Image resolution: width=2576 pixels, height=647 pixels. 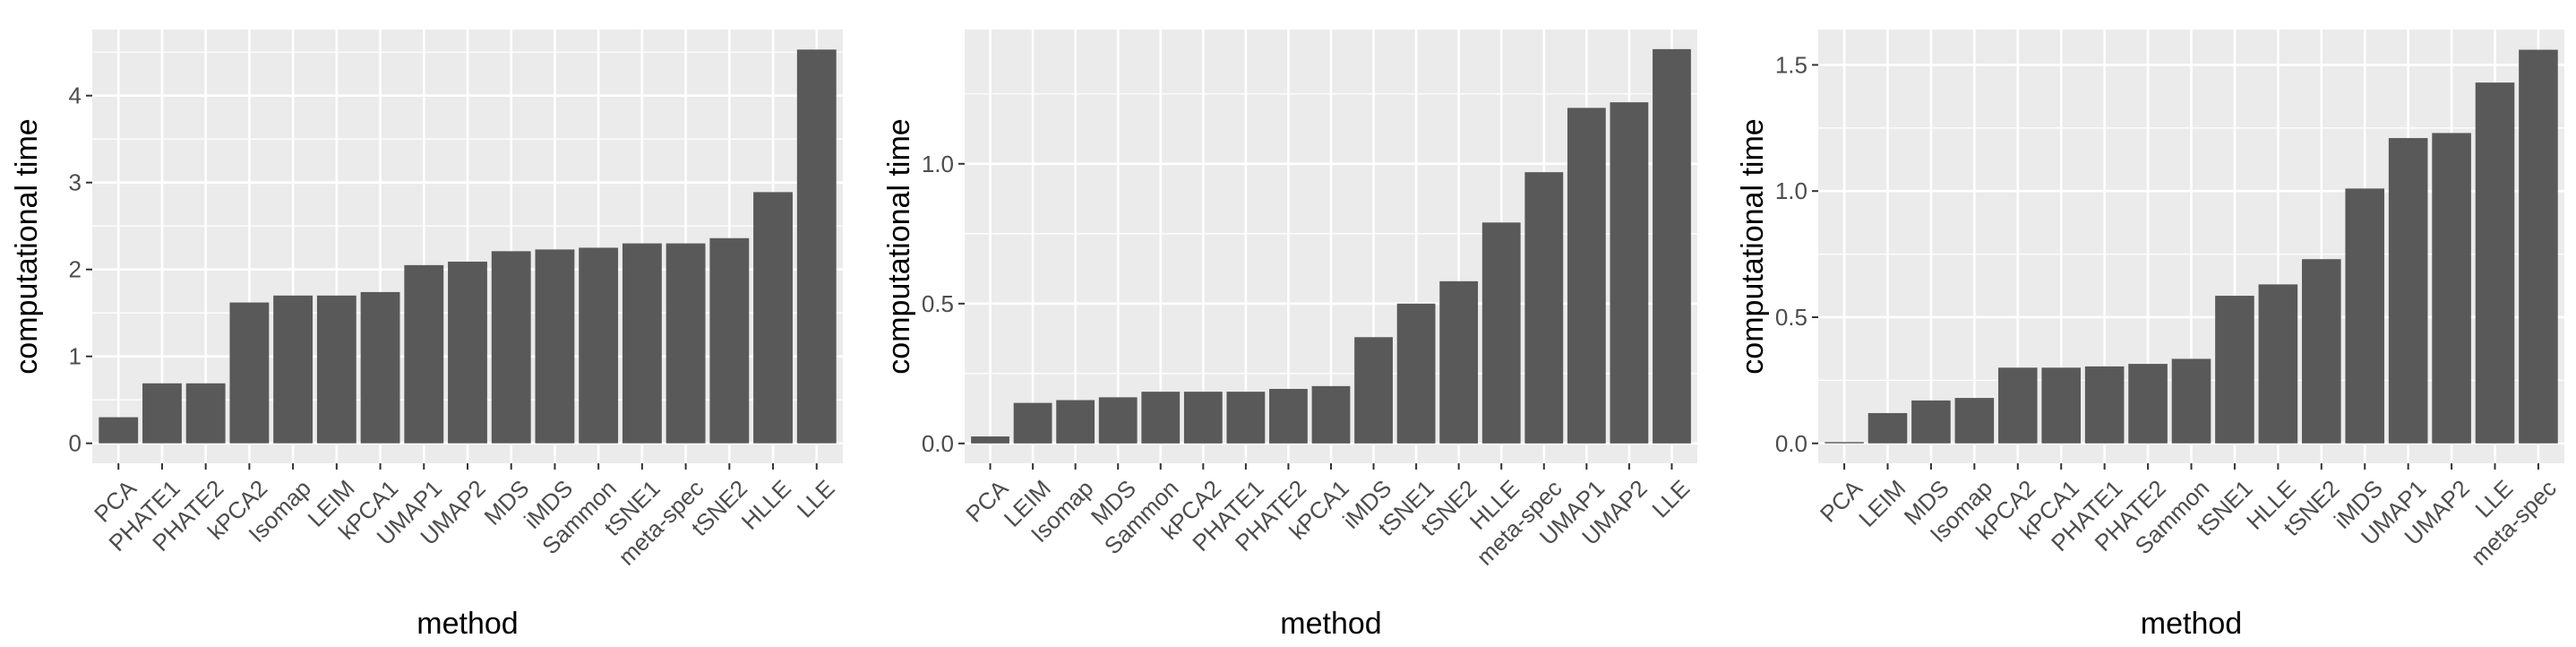 I want to click on y-tick-label: 2, so click(x=75, y=269).